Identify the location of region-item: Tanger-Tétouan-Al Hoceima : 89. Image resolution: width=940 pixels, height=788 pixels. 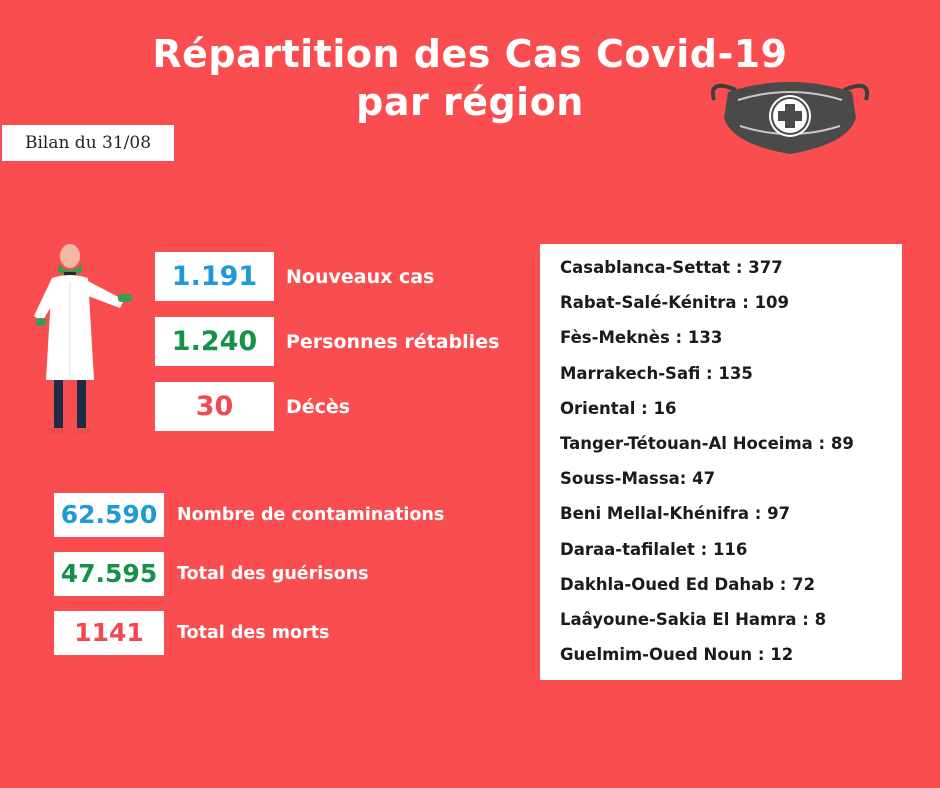
(707, 443).